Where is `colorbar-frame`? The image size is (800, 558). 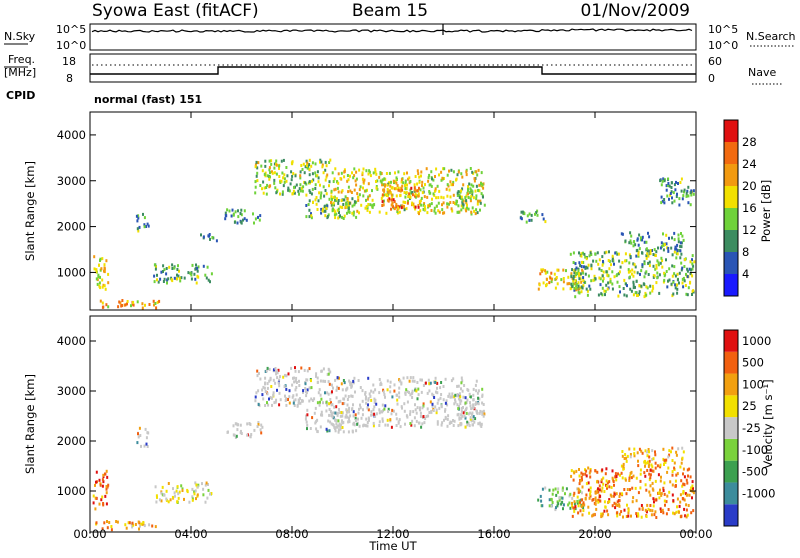 colorbar-frame is located at coordinates (731, 428).